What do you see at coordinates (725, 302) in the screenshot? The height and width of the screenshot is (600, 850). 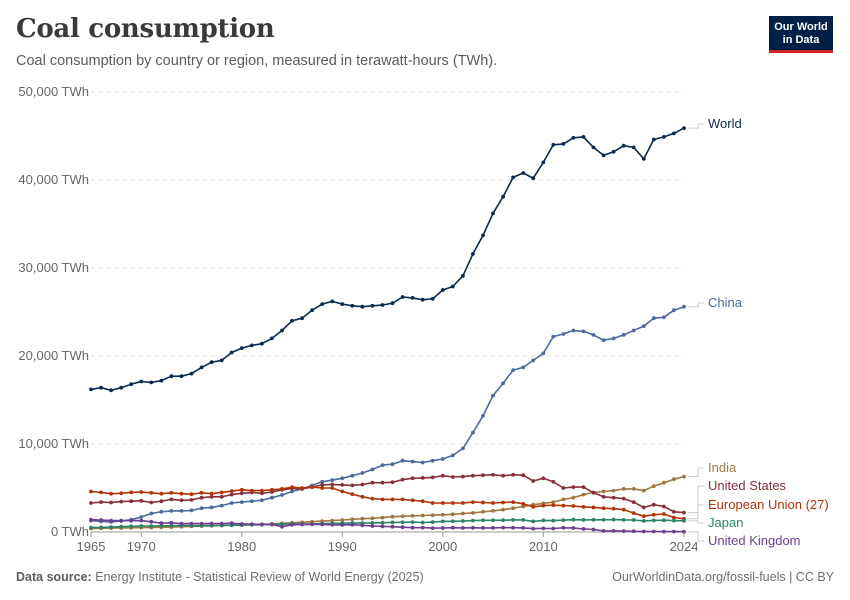 I see `series-label-china: China` at bounding box center [725, 302].